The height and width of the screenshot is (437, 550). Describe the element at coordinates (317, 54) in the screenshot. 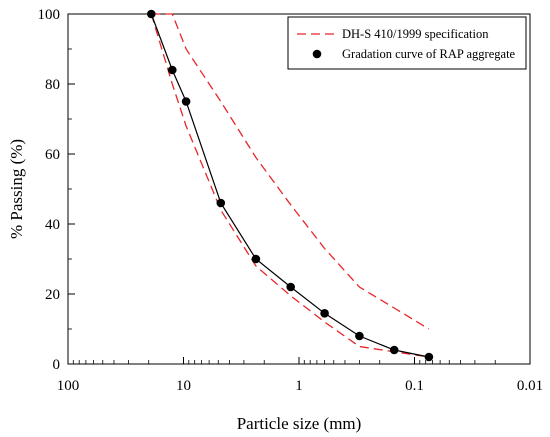

I see `legend-rap-marker` at that location.